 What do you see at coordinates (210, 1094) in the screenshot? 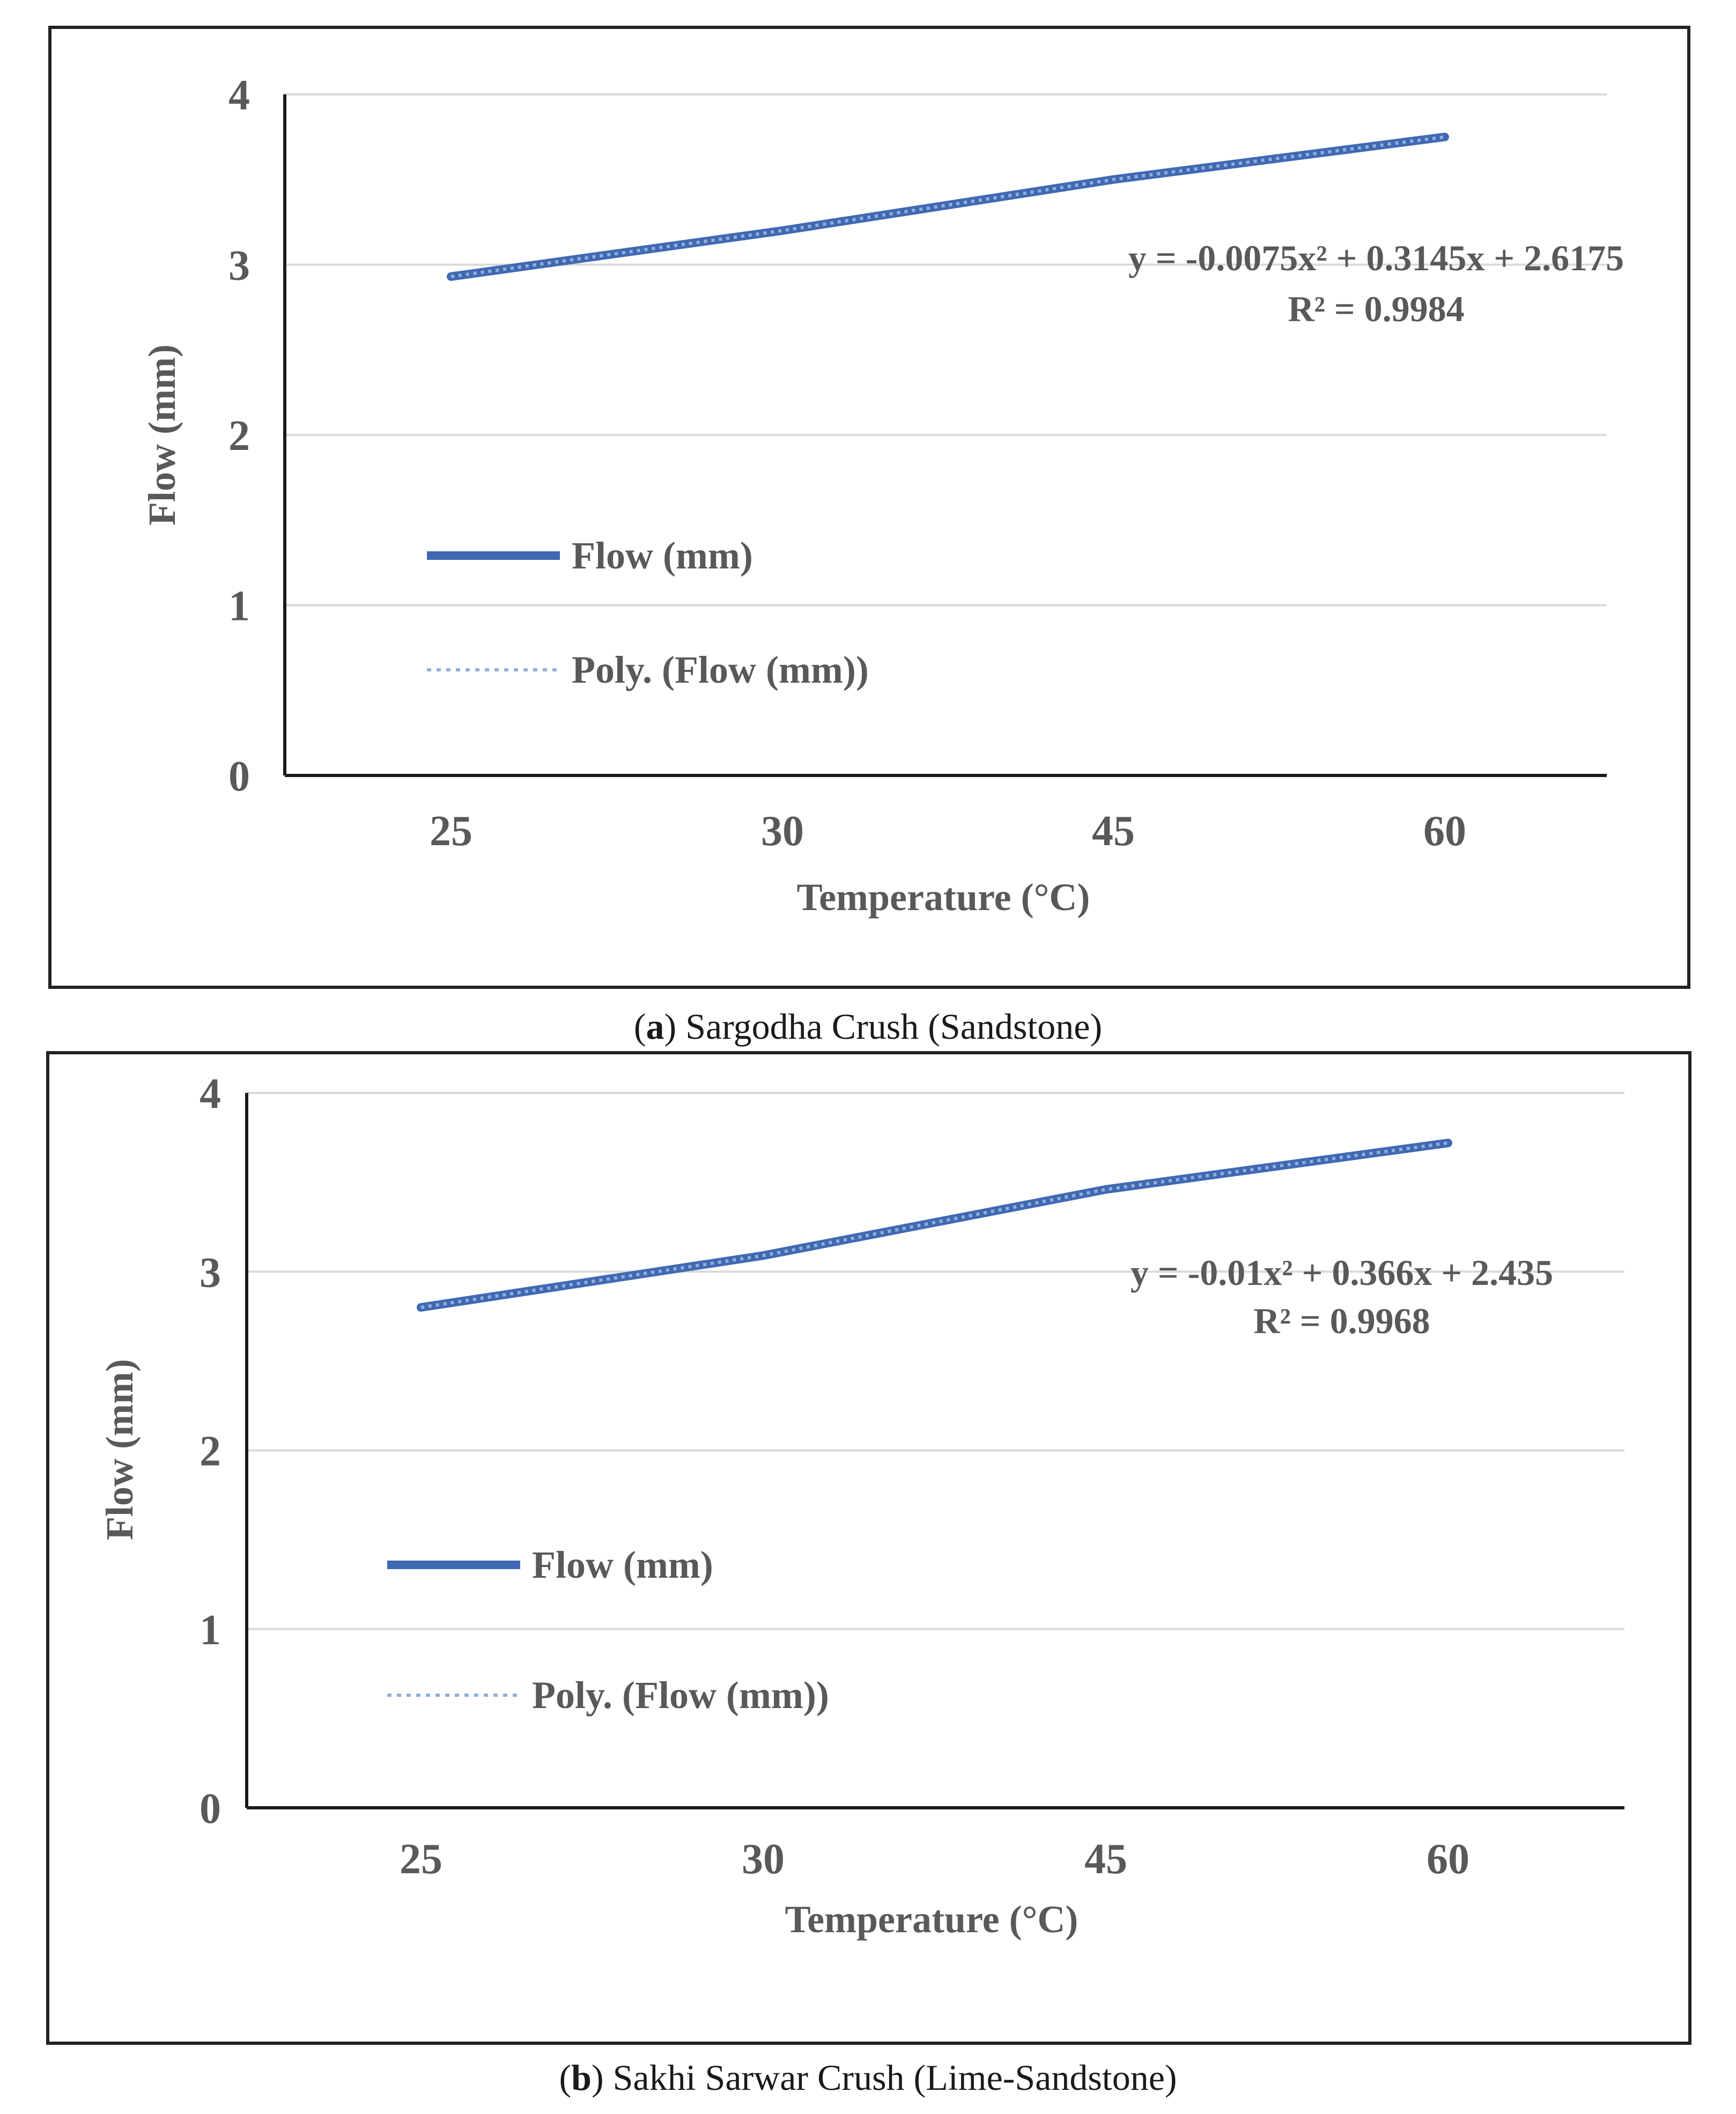
I see `y-tick-b-4: 4` at bounding box center [210, 1094].